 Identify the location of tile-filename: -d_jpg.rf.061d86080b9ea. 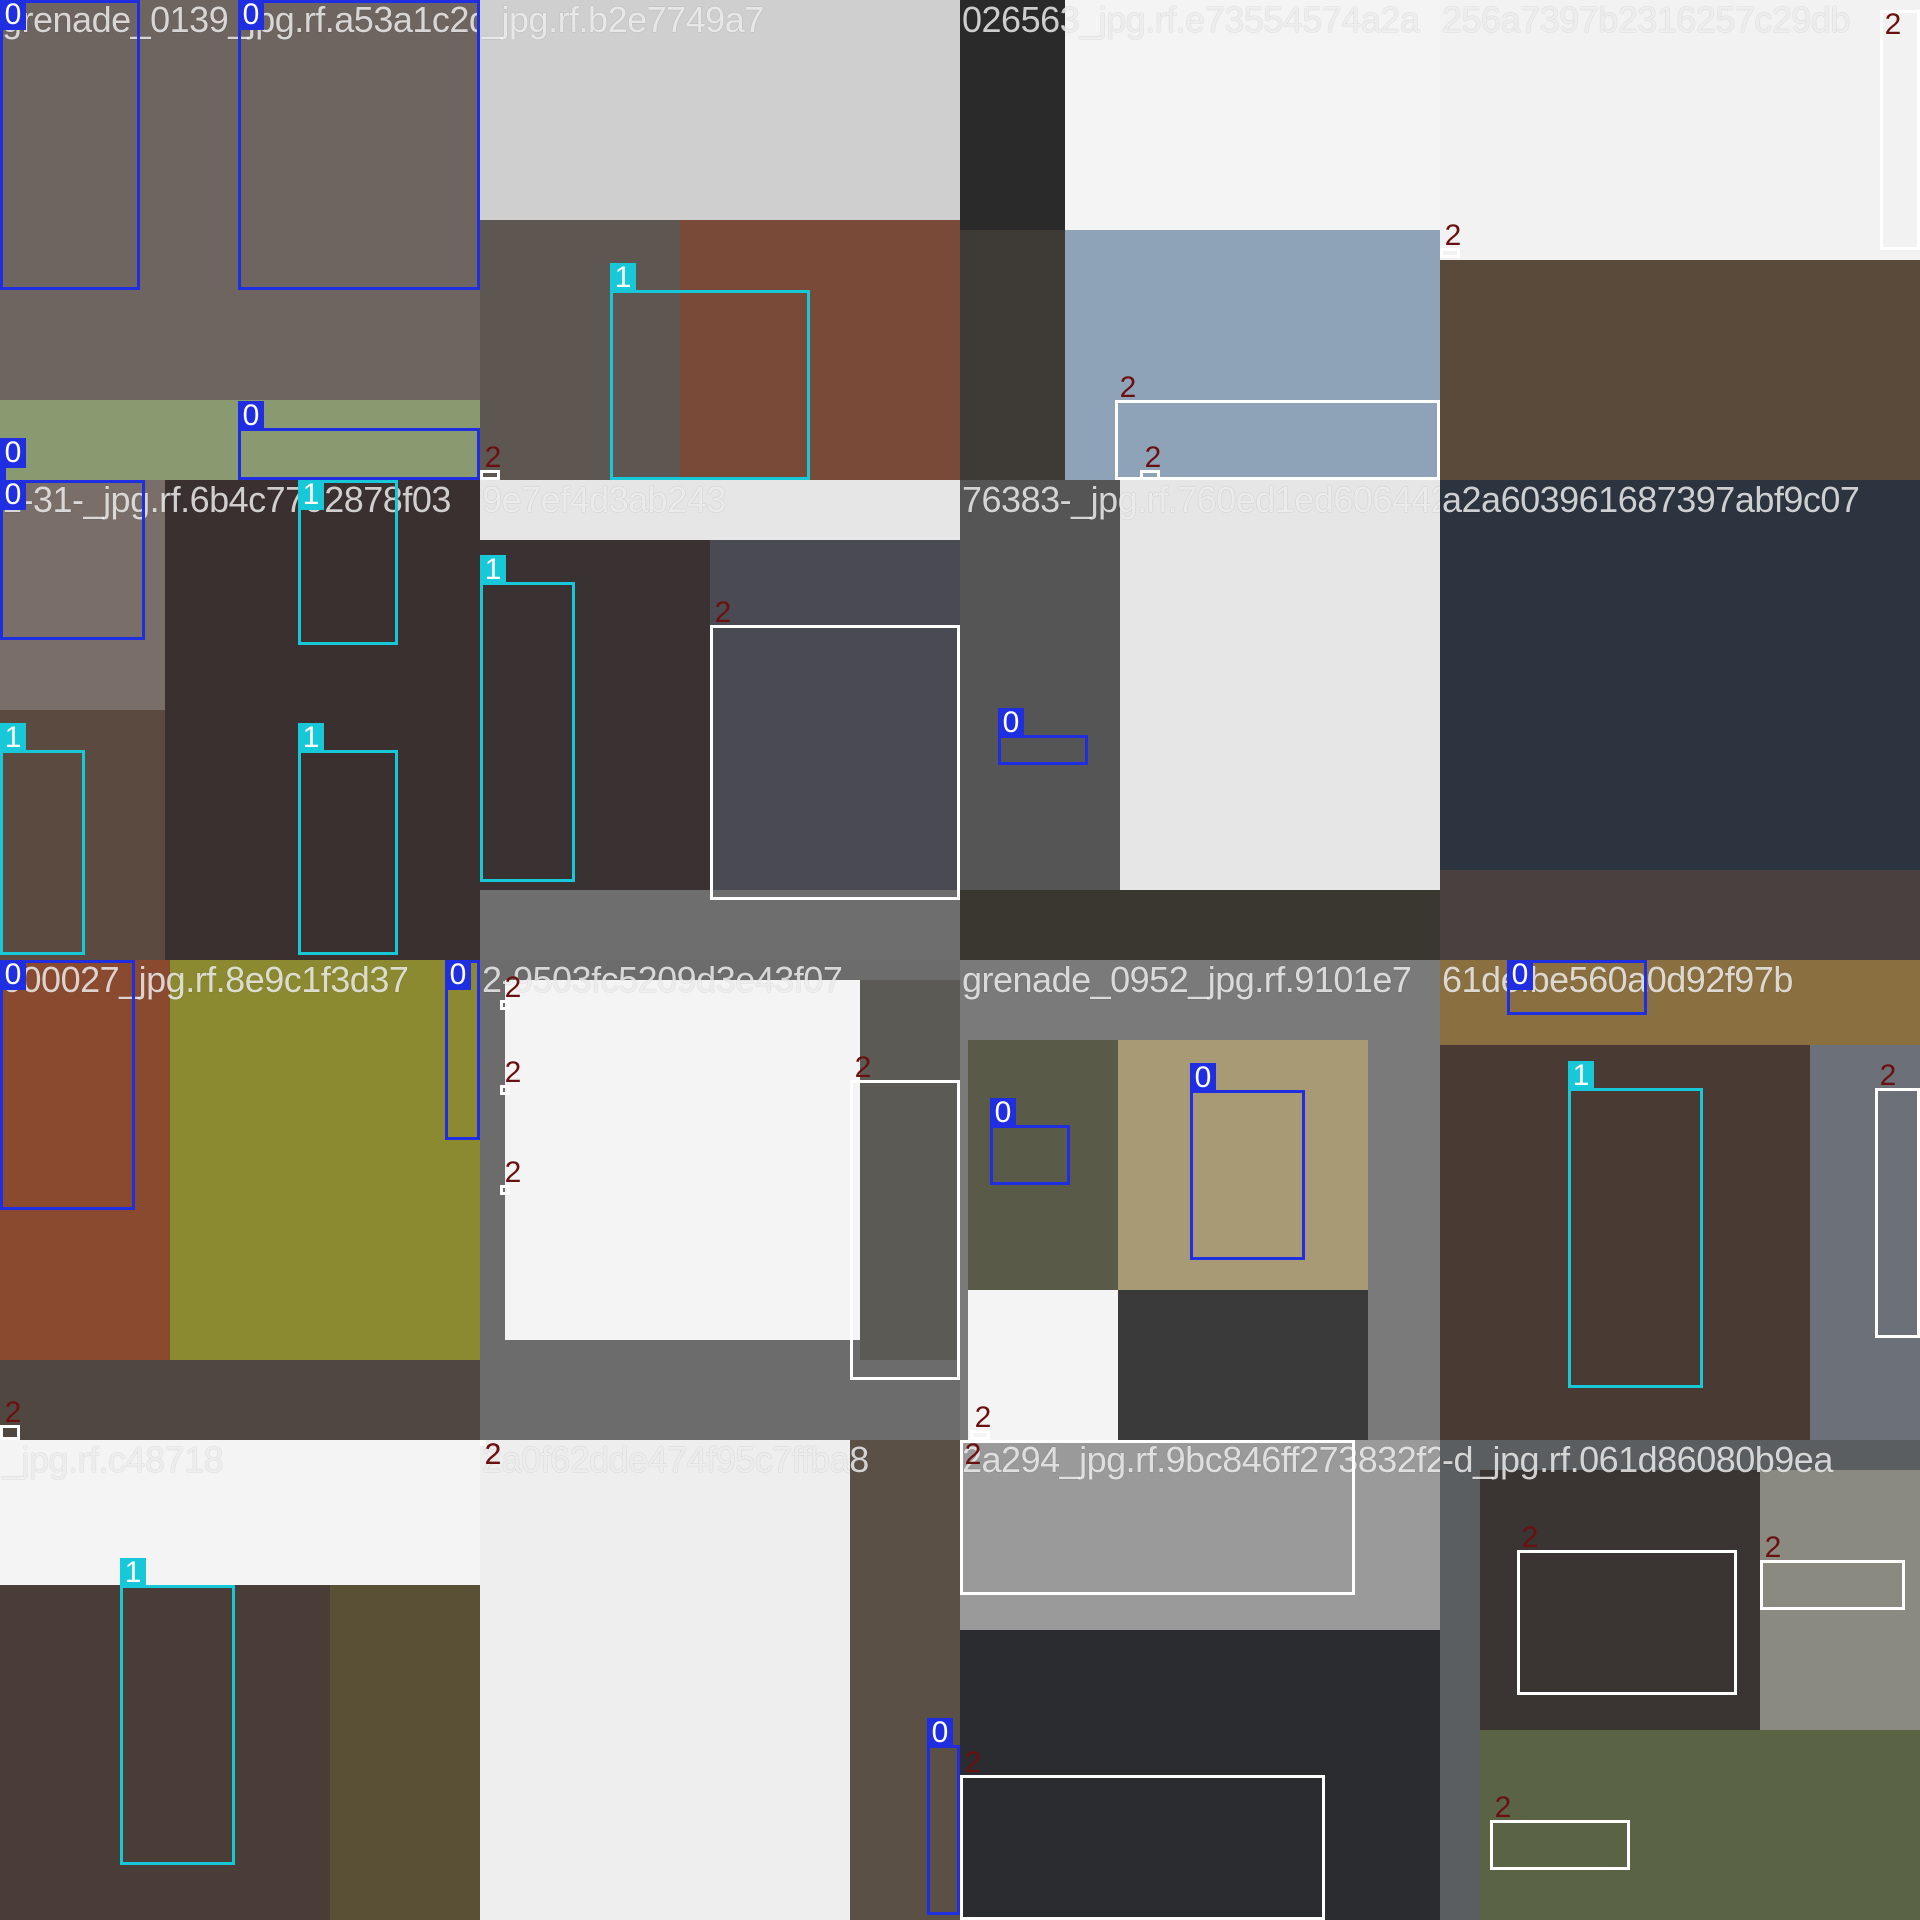
(1637, 1460).